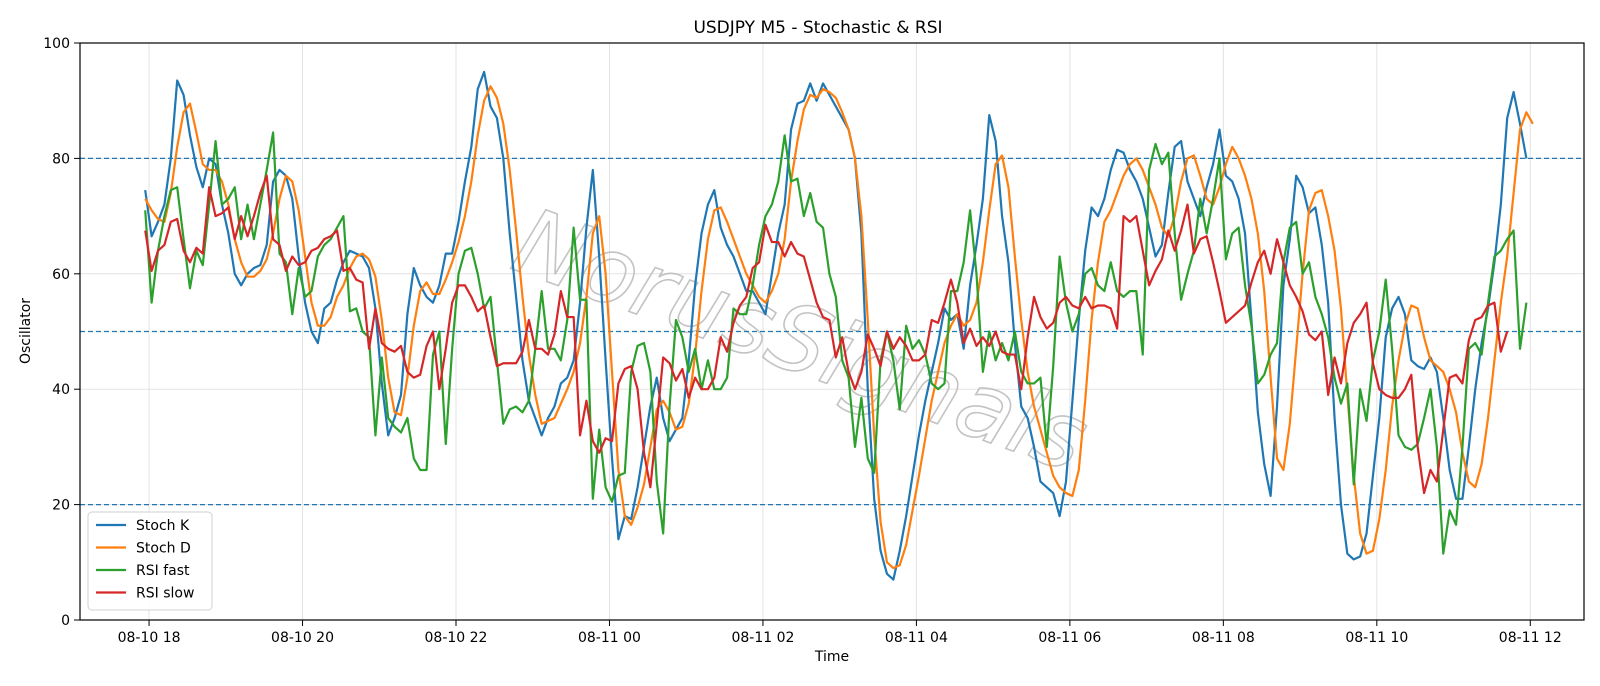 Image resolution: width=1600 pixels, height=686 pixels. I want to click on x-tick-label: 08-11 08, so click(1223, 638).